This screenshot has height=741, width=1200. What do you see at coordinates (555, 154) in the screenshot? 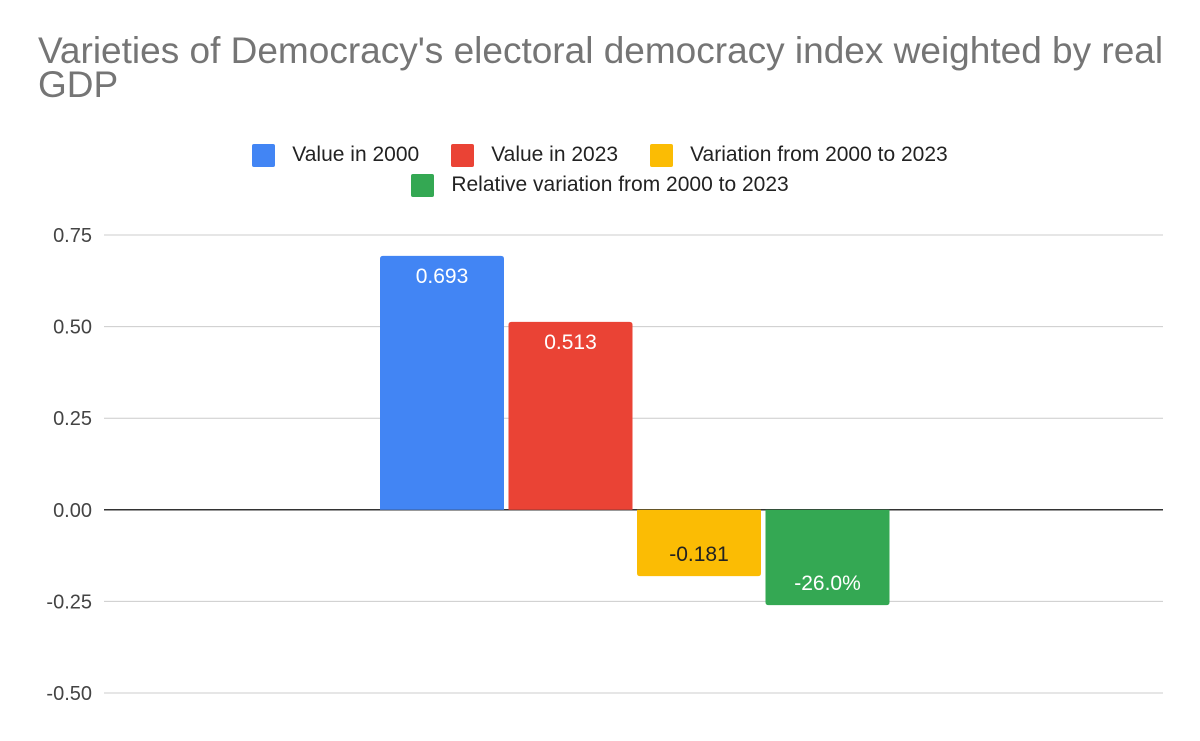
I see `legend-label-value-2023: Value in 2023` at bounding box center [555, 154].